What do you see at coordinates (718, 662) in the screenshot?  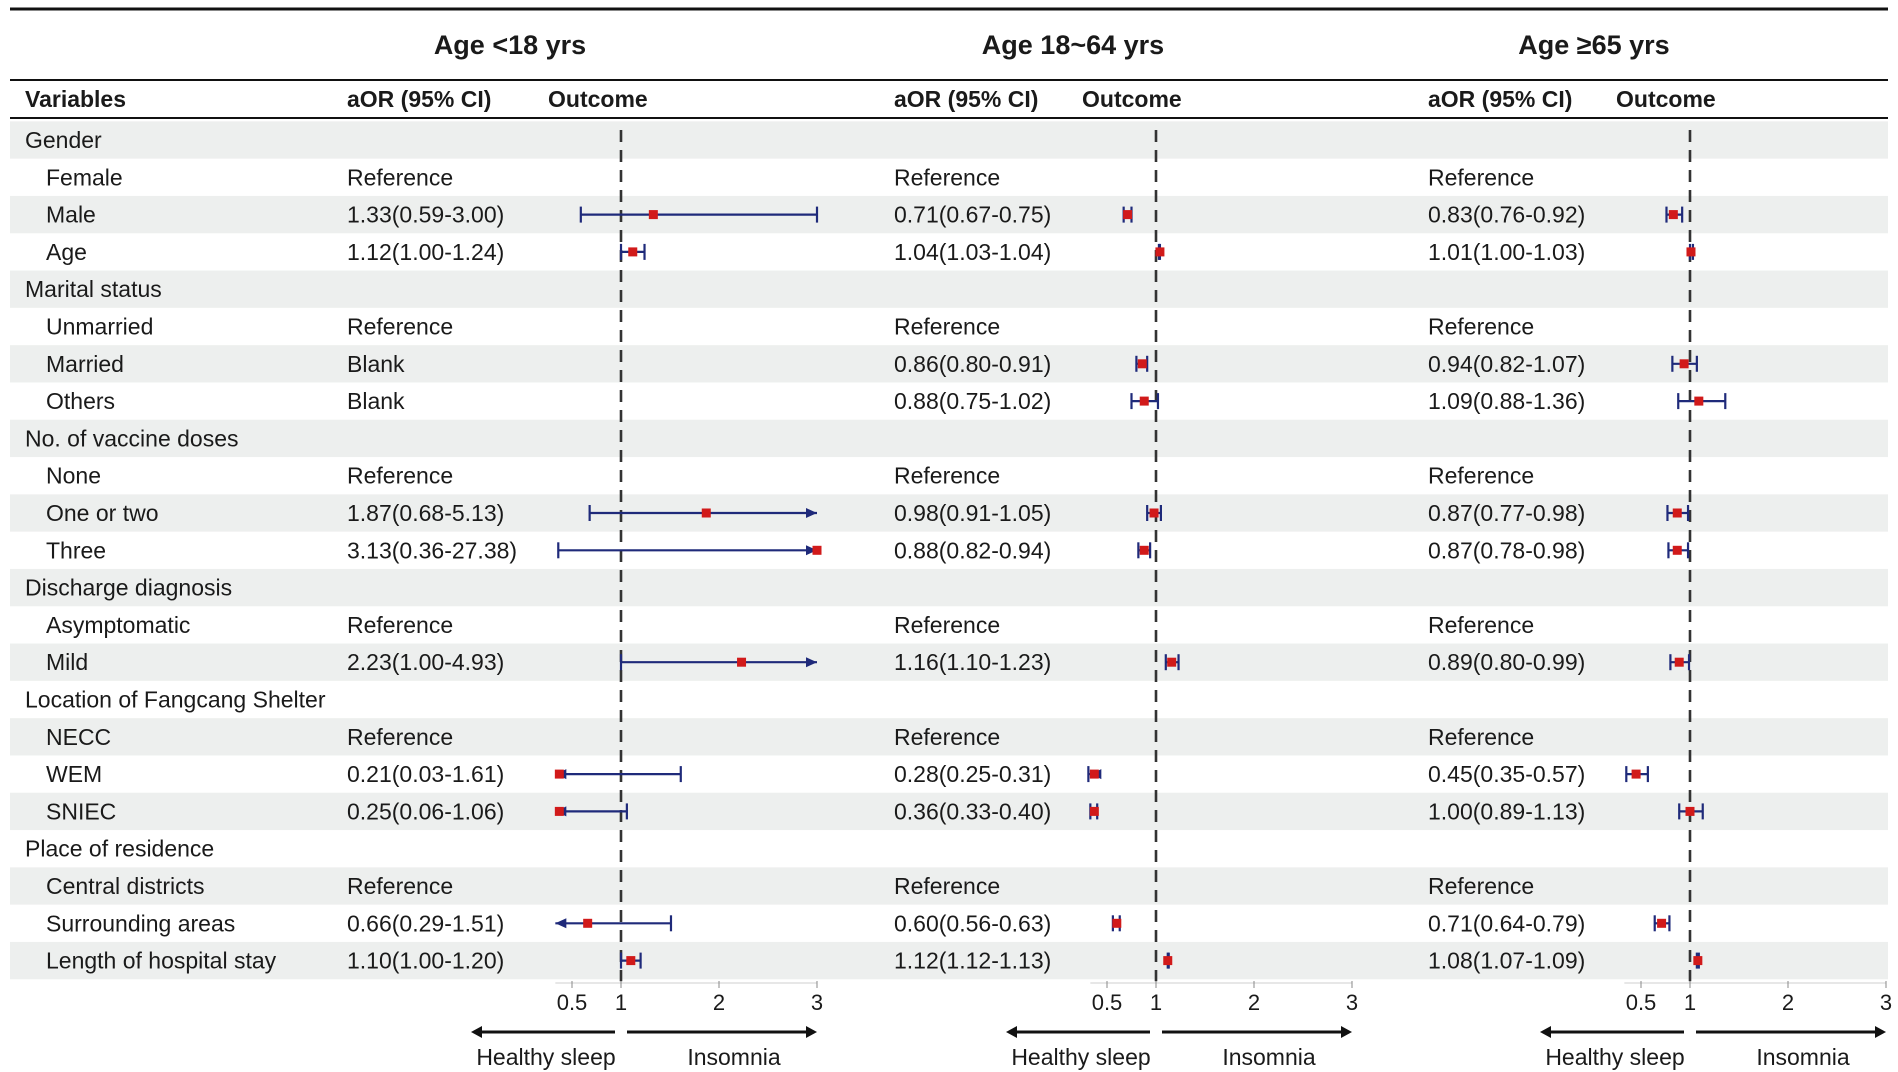 I see `ci-mark-mild` at bounding box center [718, 662].